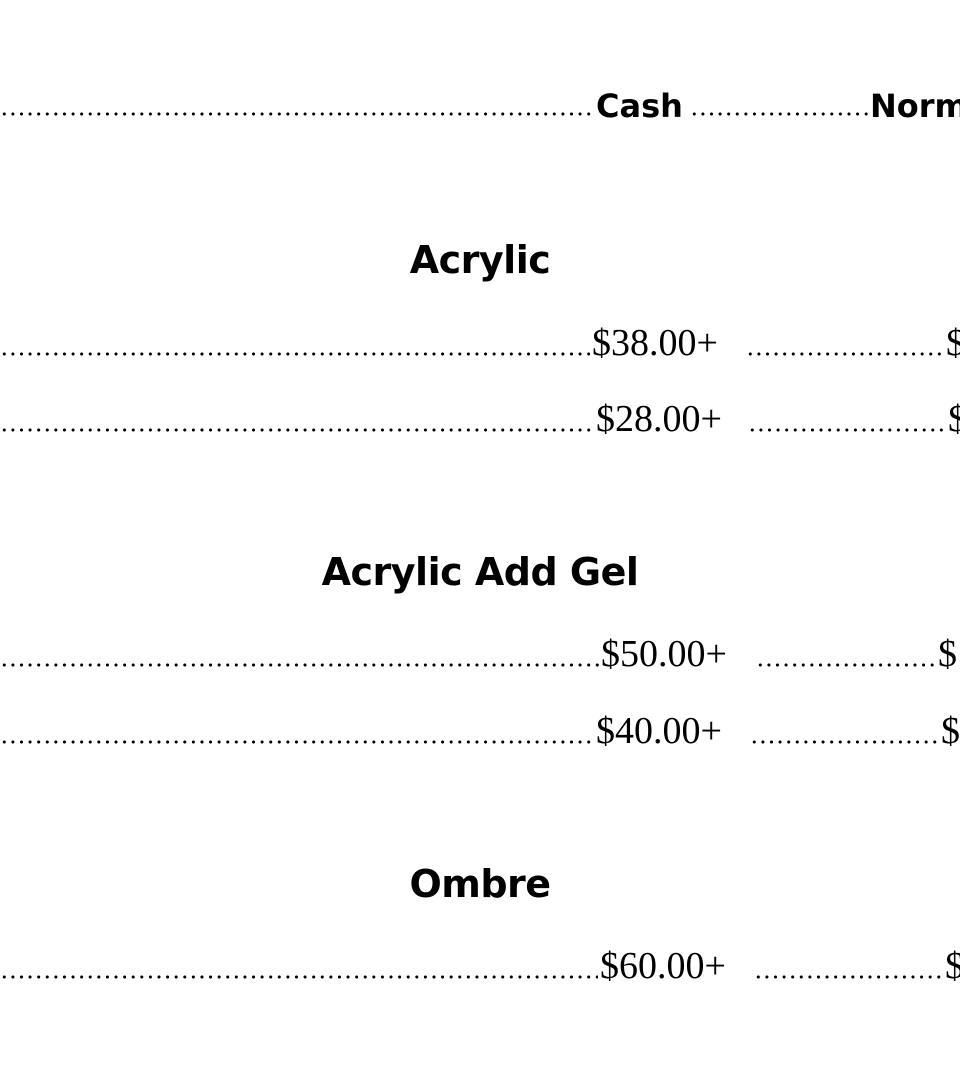  I want to click on cash-price: $28.00+, so click(659, 419).